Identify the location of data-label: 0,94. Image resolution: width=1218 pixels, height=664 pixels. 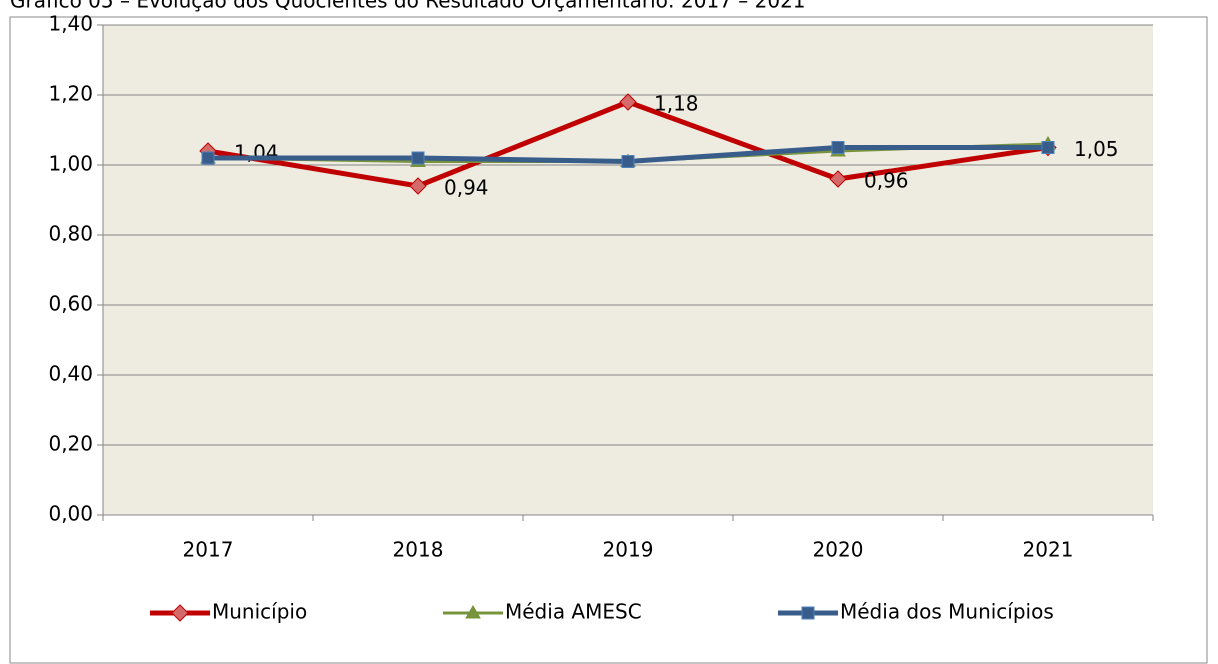
(466, 188).